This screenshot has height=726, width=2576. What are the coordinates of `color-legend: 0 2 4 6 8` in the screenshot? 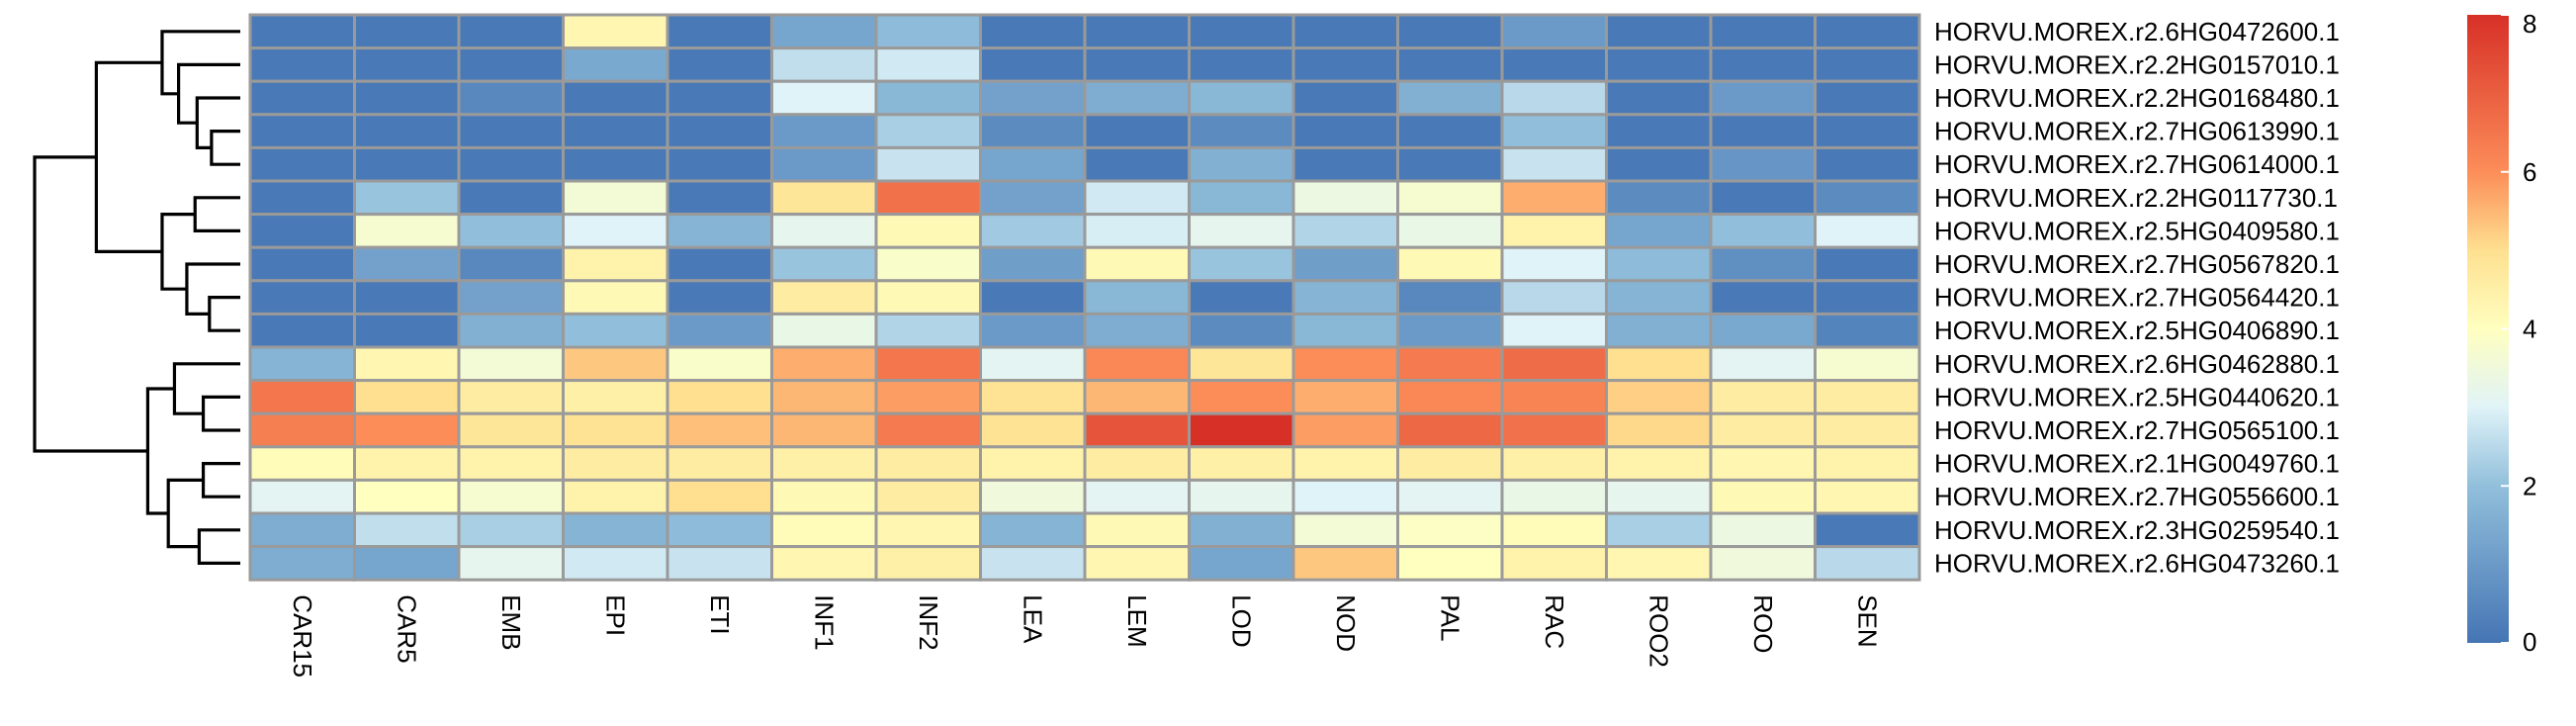 It's located at (2501, 333).